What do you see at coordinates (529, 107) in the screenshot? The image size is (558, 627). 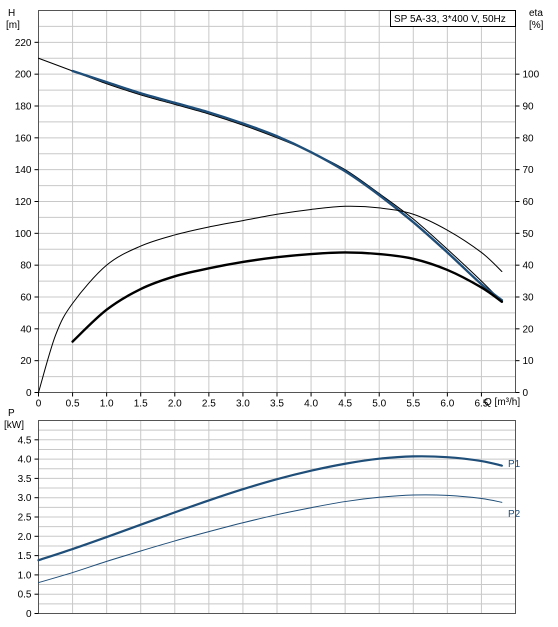 I see `y-right-tick-label: 90` at bounding box center [529, 107].